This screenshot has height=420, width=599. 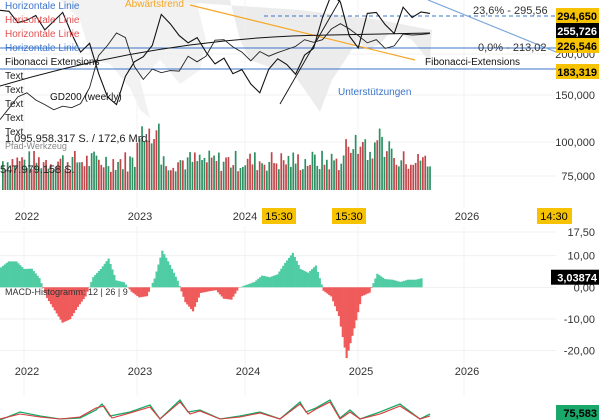 I want to click on text-label-2: Text, so click(x=14, y=90).